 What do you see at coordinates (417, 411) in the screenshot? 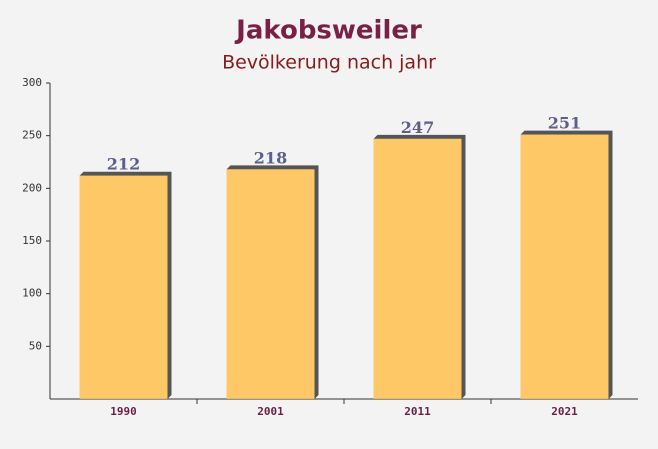
I see `x-tick-label: 2011` at bounding box center [417, 411].